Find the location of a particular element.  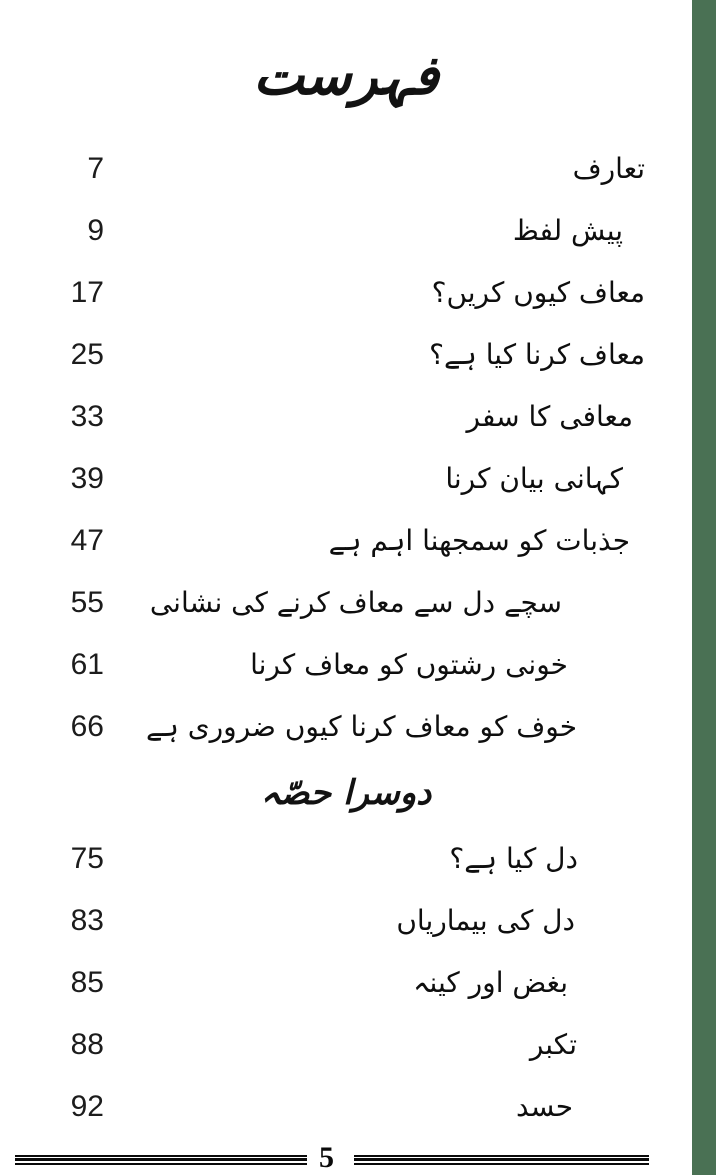

toc-entry: 7 تعارف is located at coordinates (330, 169).